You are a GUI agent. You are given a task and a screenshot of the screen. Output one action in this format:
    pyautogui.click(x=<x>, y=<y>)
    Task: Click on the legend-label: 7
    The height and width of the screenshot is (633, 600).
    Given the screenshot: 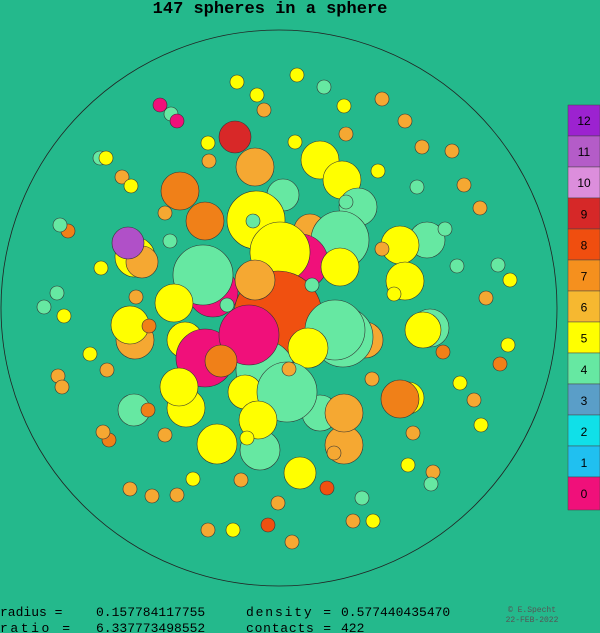 What is the action you would take?
    pyautogui.click(x=584, y=277)
    